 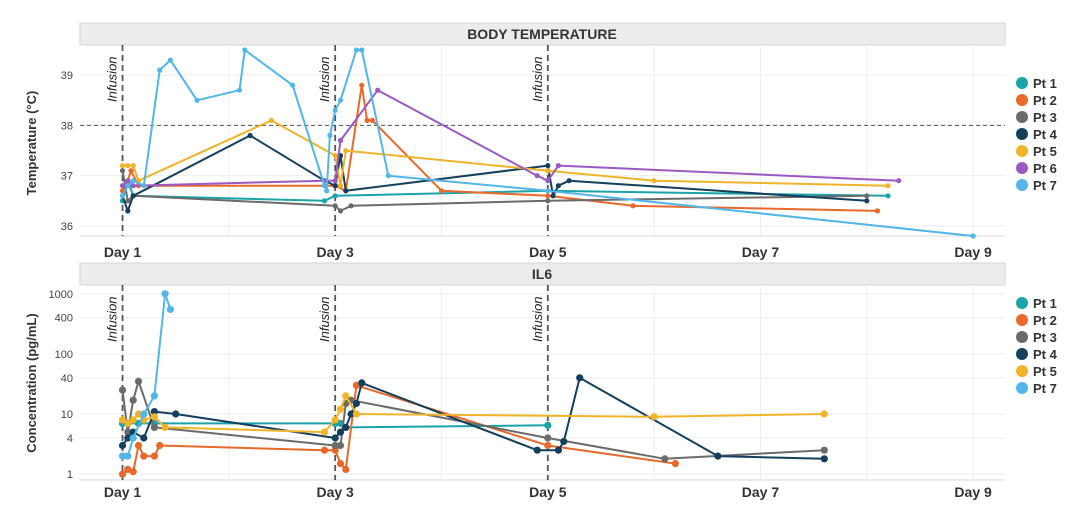 I want to click on y-tick-label: 1, so click(x=70, y=475).